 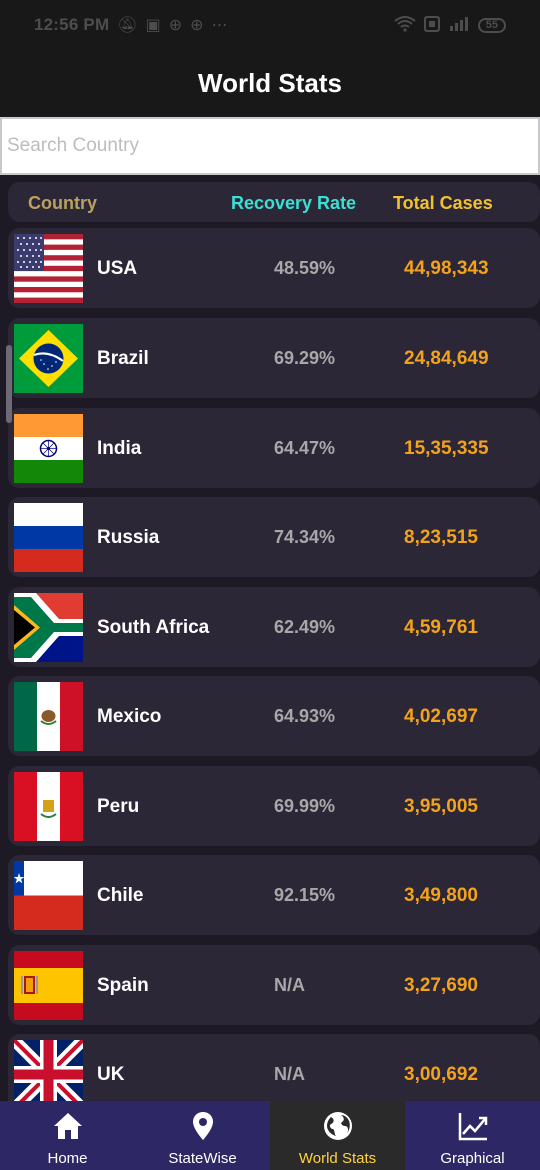 What do you see at coordinates (48, 985) in the screenshot?
I see `spain-flag` at bounding box center [48, 985].